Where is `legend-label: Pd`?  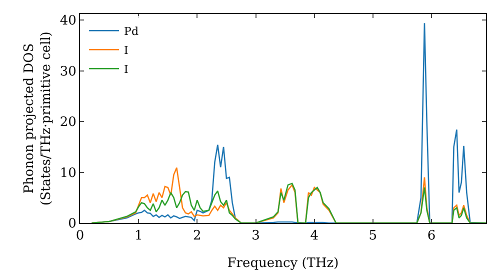 legend-label: Pd is located at coordinates (131, 31).